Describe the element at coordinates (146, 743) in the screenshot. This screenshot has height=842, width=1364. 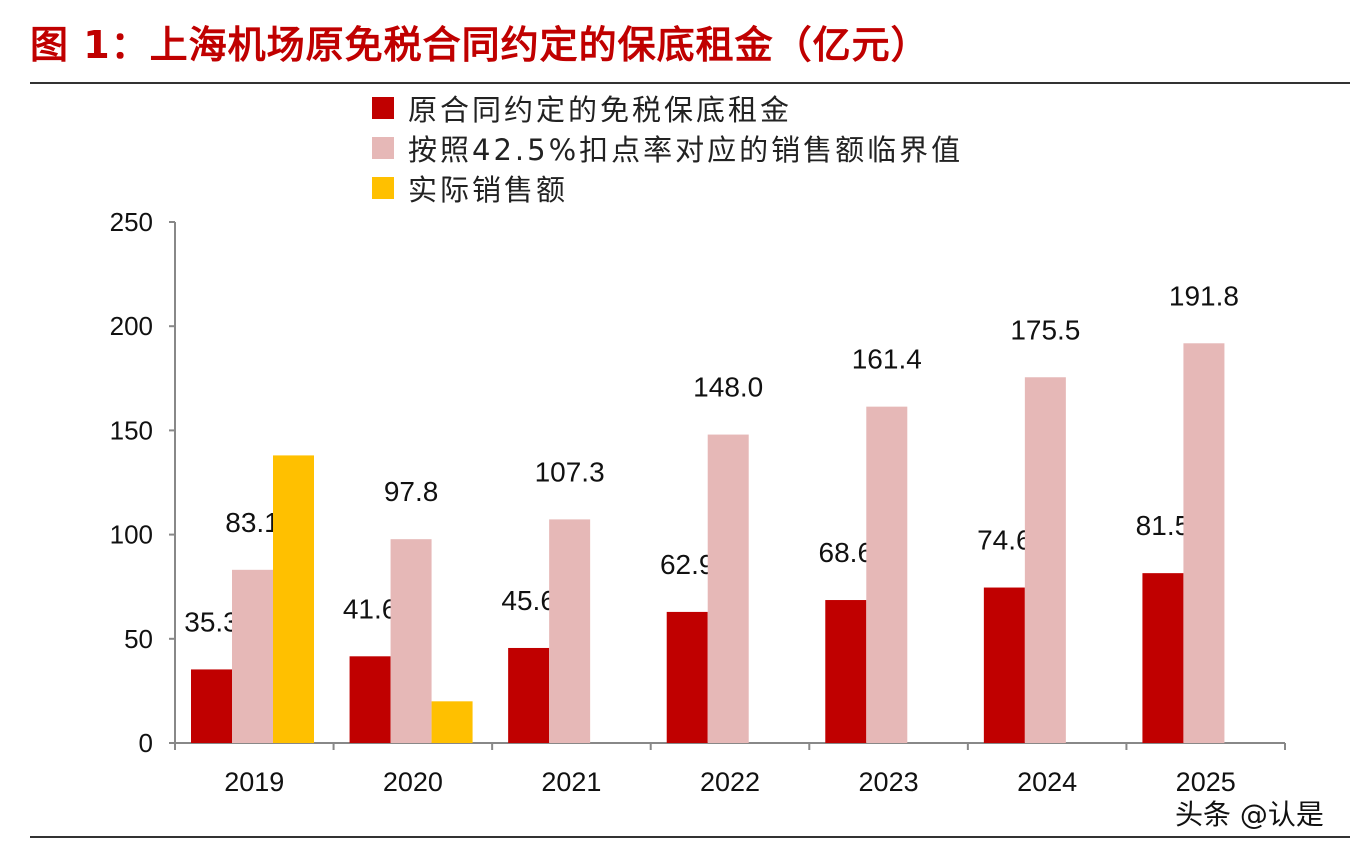
I see `y-tick-label: 0` at that location.